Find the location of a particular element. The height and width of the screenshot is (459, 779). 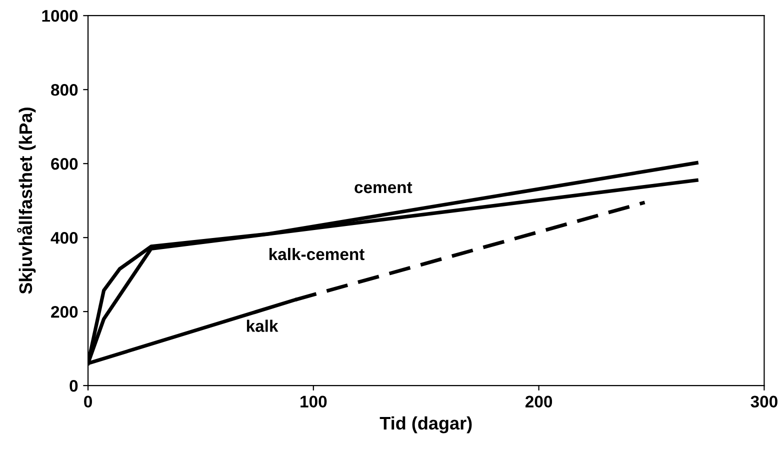

x-axis-title: Tid (dagar) is located at coordinates (426, 425).